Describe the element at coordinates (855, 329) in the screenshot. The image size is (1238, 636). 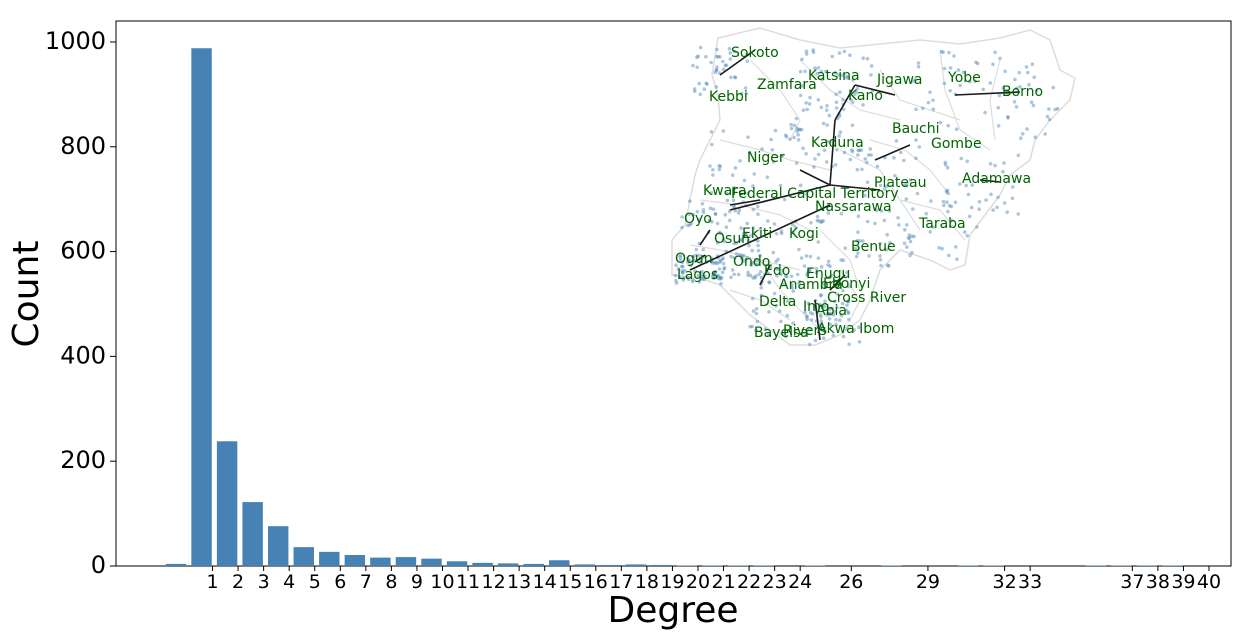
I see `state-label-akwa-ibom: Akwa Ibom` at that location.